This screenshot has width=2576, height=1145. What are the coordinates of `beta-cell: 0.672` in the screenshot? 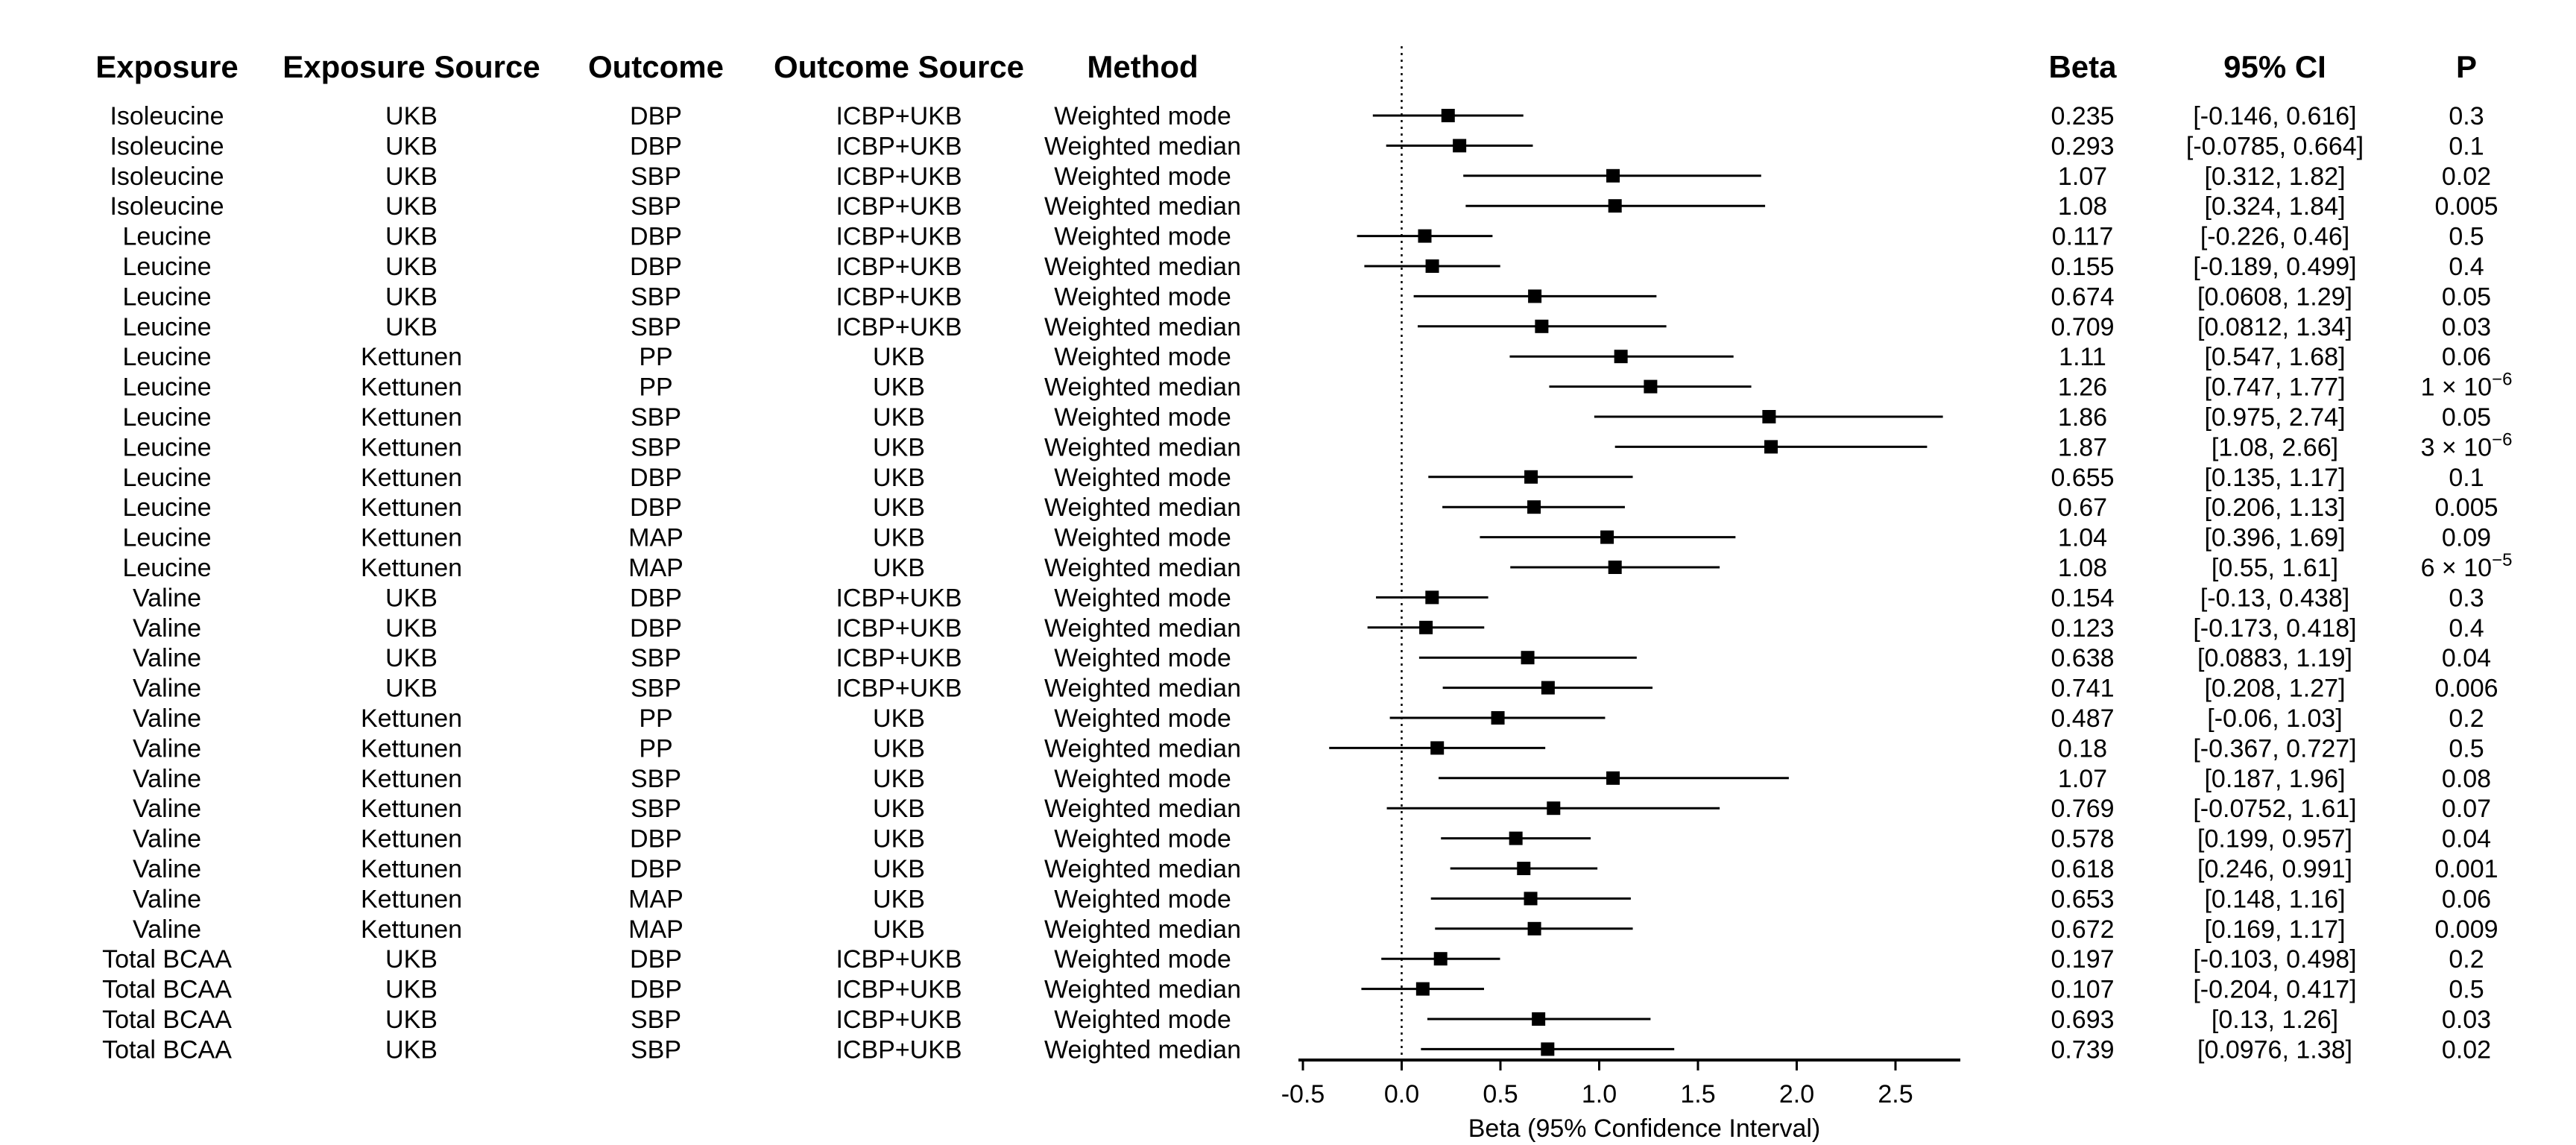 It's located at (2082, 929).